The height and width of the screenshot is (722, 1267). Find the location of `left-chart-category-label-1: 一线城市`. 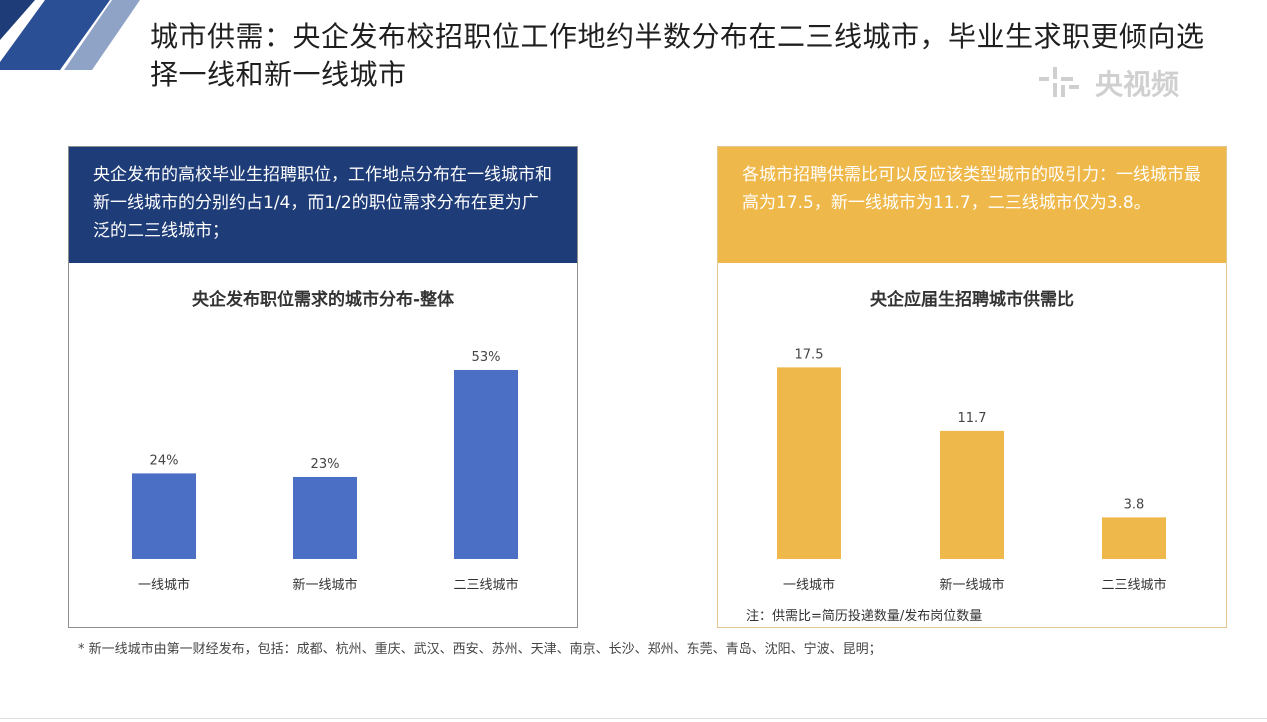

left-chart-category-label-1: 一线城市 is located at coordinates (164, 585).